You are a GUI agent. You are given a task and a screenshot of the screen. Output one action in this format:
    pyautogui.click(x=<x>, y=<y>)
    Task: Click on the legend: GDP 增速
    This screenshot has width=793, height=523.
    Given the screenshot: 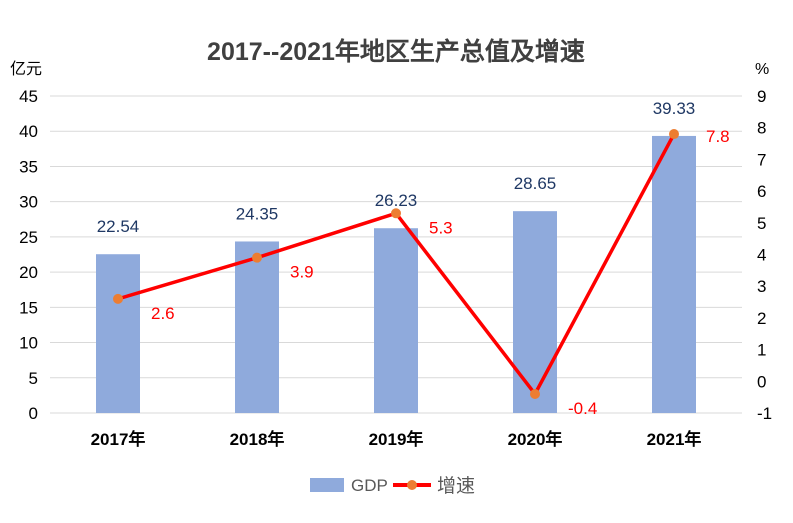 What is the action you would take?
    pyautogui.click(x=392, y=486)
    